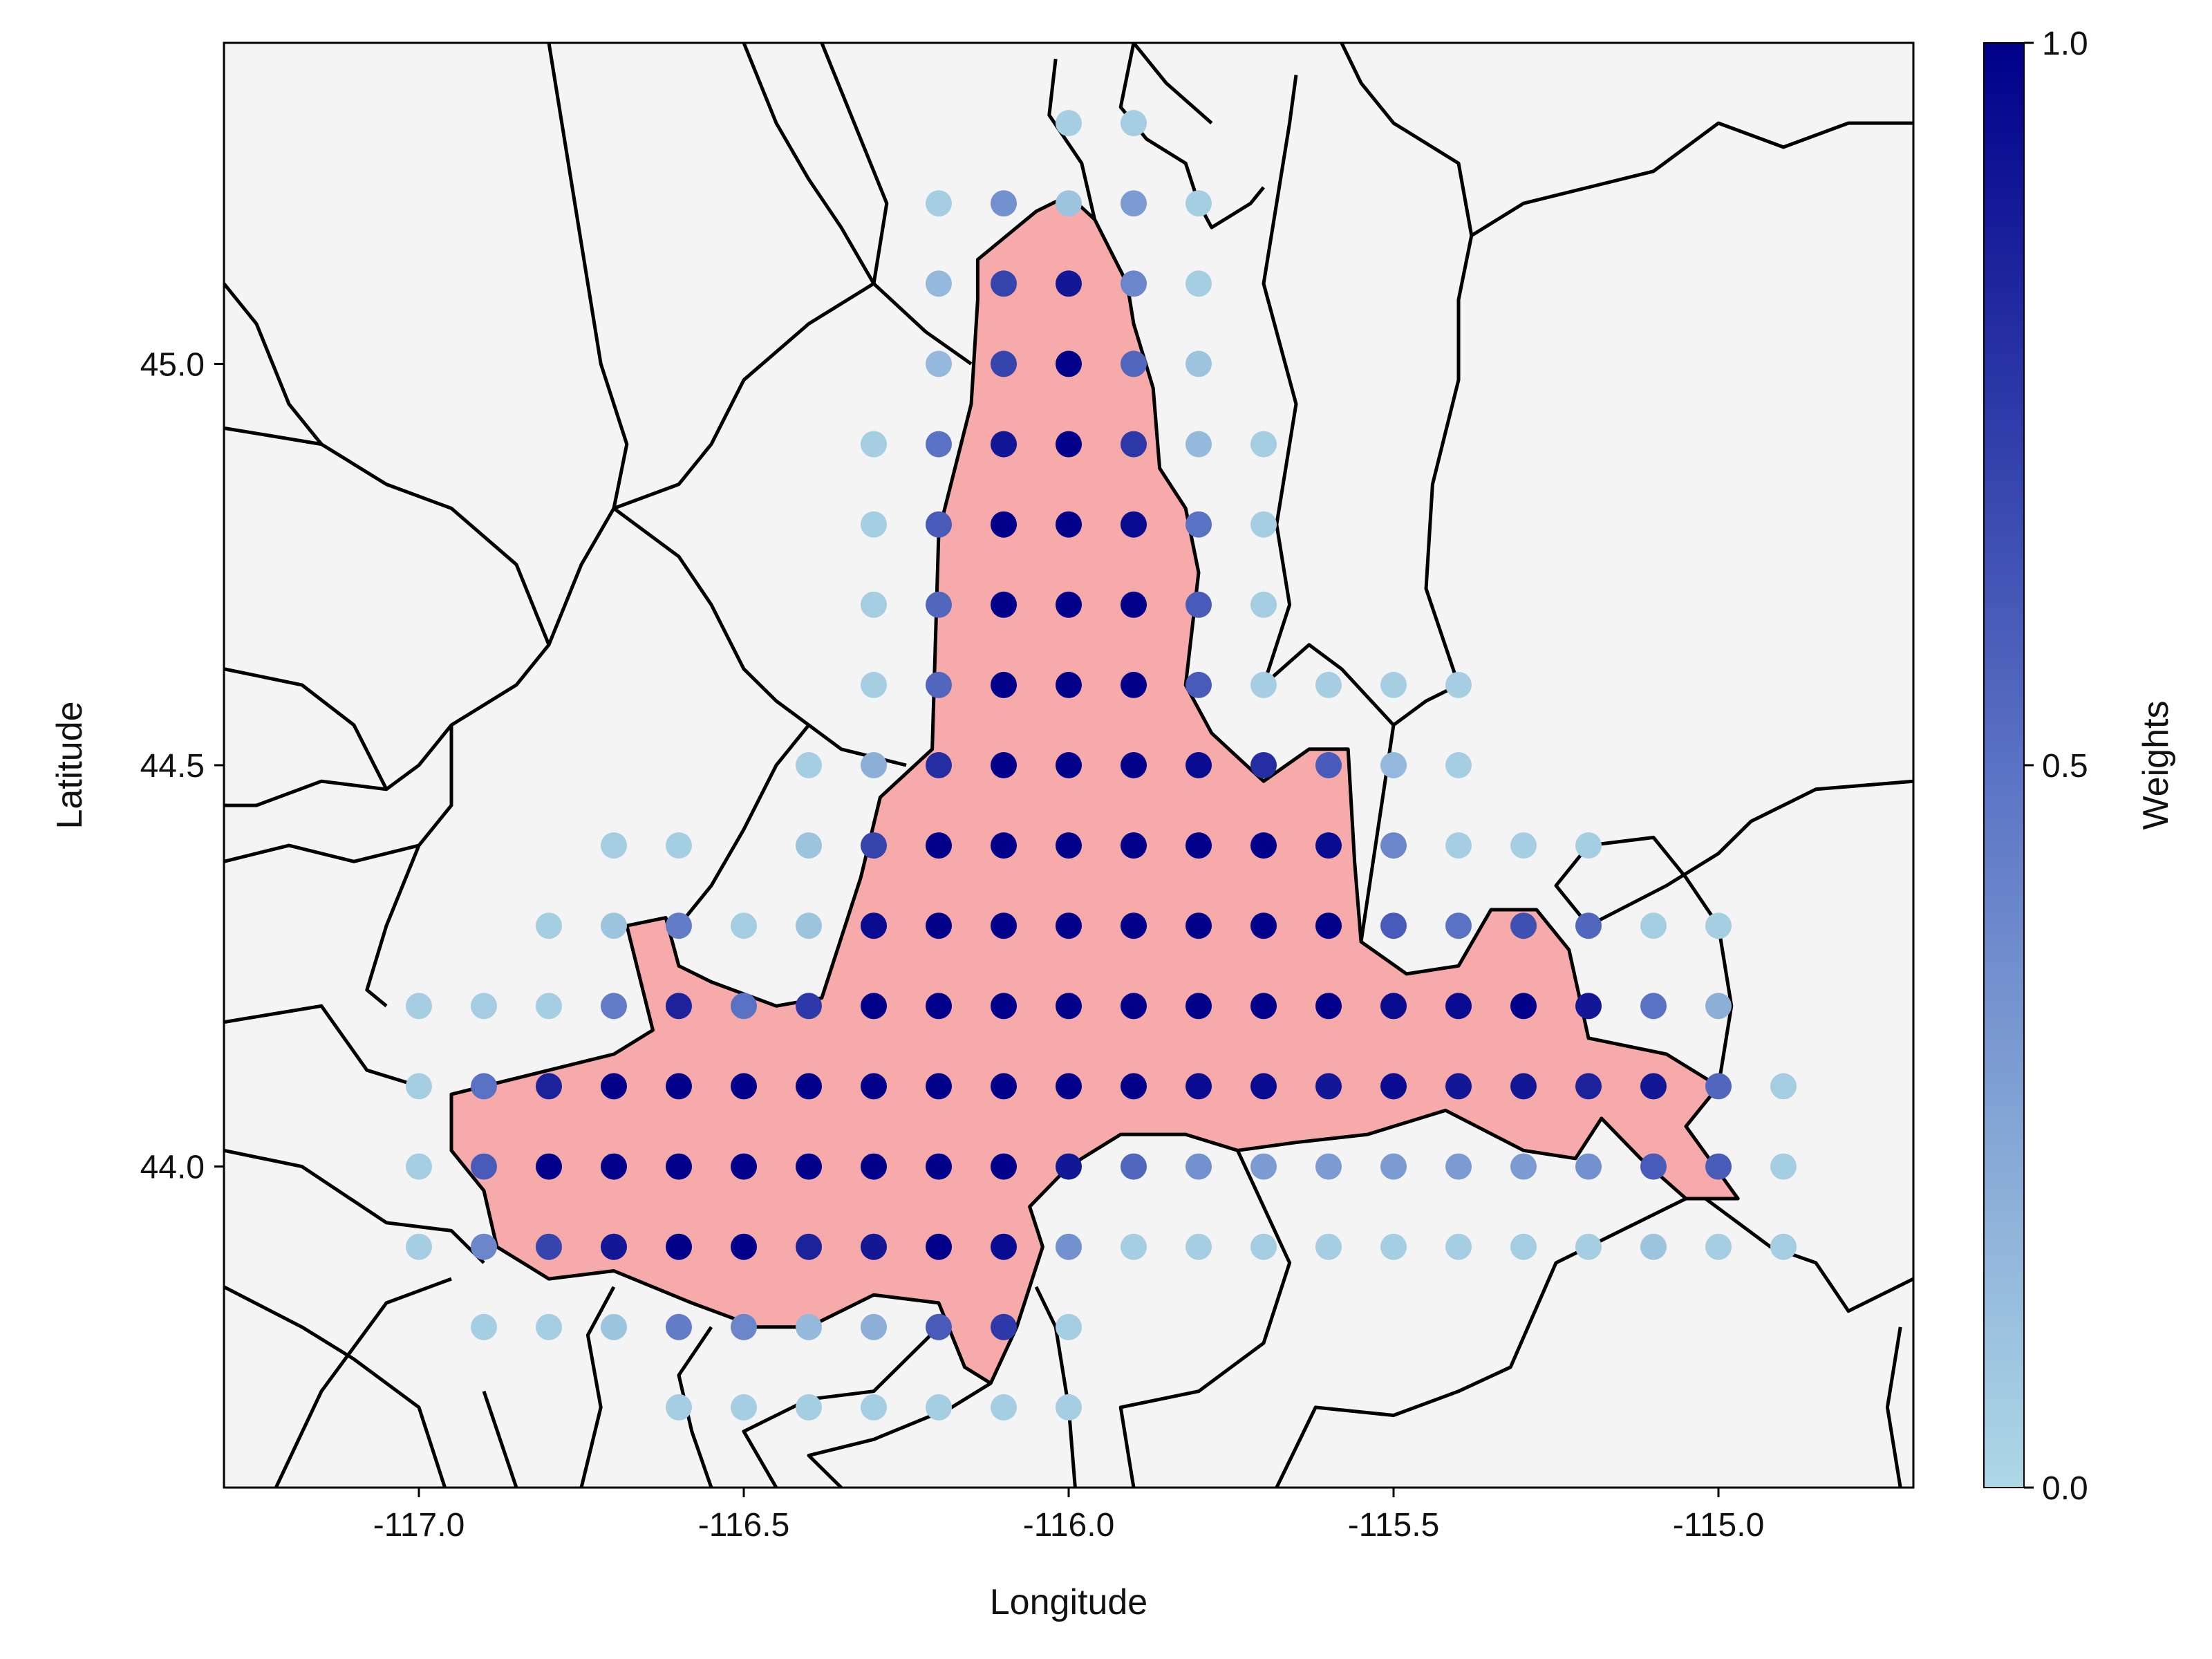 The height and width of the screenshot is (1659, 2212). I want to click on x-tick-label: -117.0, so click(419, 1525).